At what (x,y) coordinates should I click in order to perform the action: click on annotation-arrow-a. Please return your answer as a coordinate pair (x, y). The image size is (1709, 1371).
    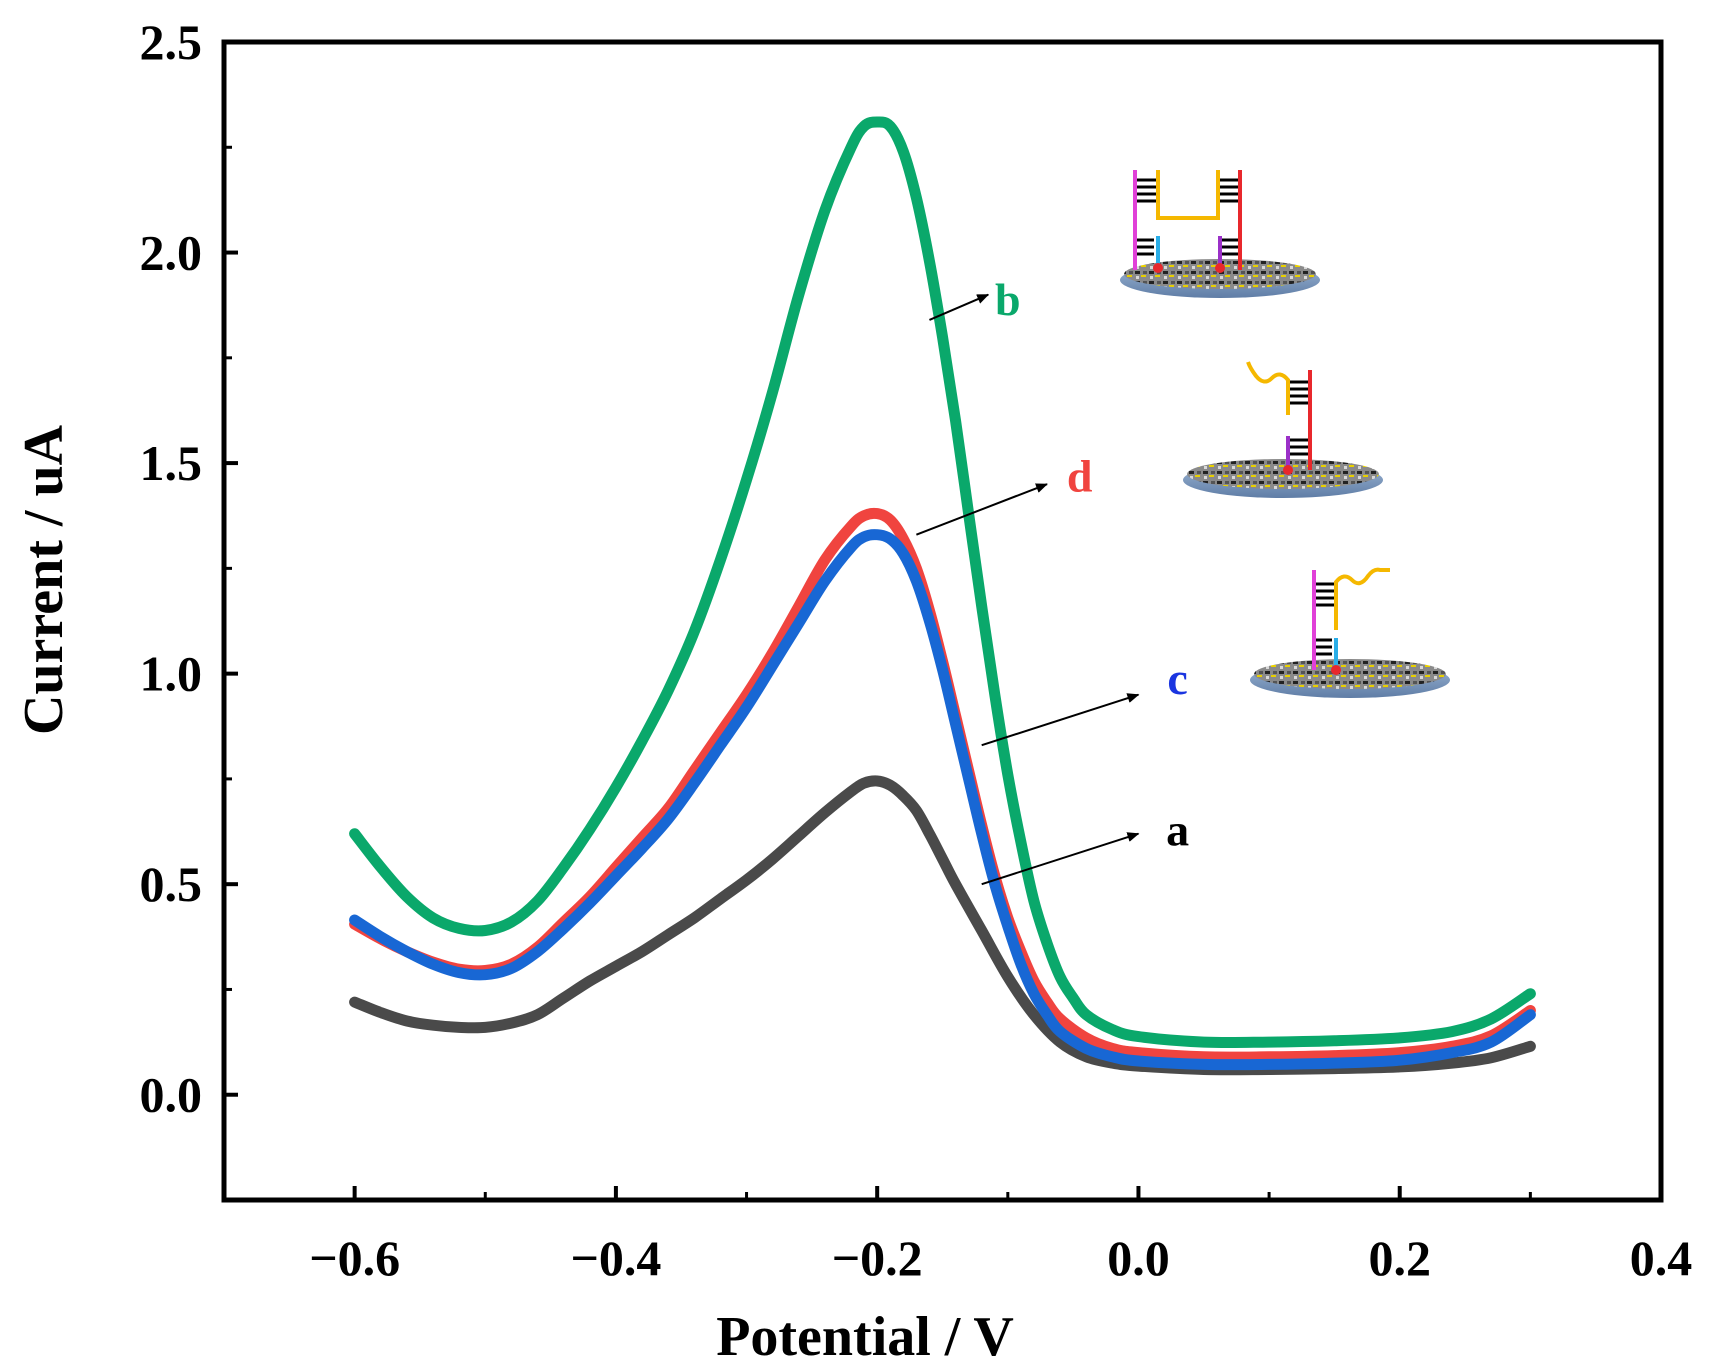
    Looking at the image, I should click on (1060, 859).